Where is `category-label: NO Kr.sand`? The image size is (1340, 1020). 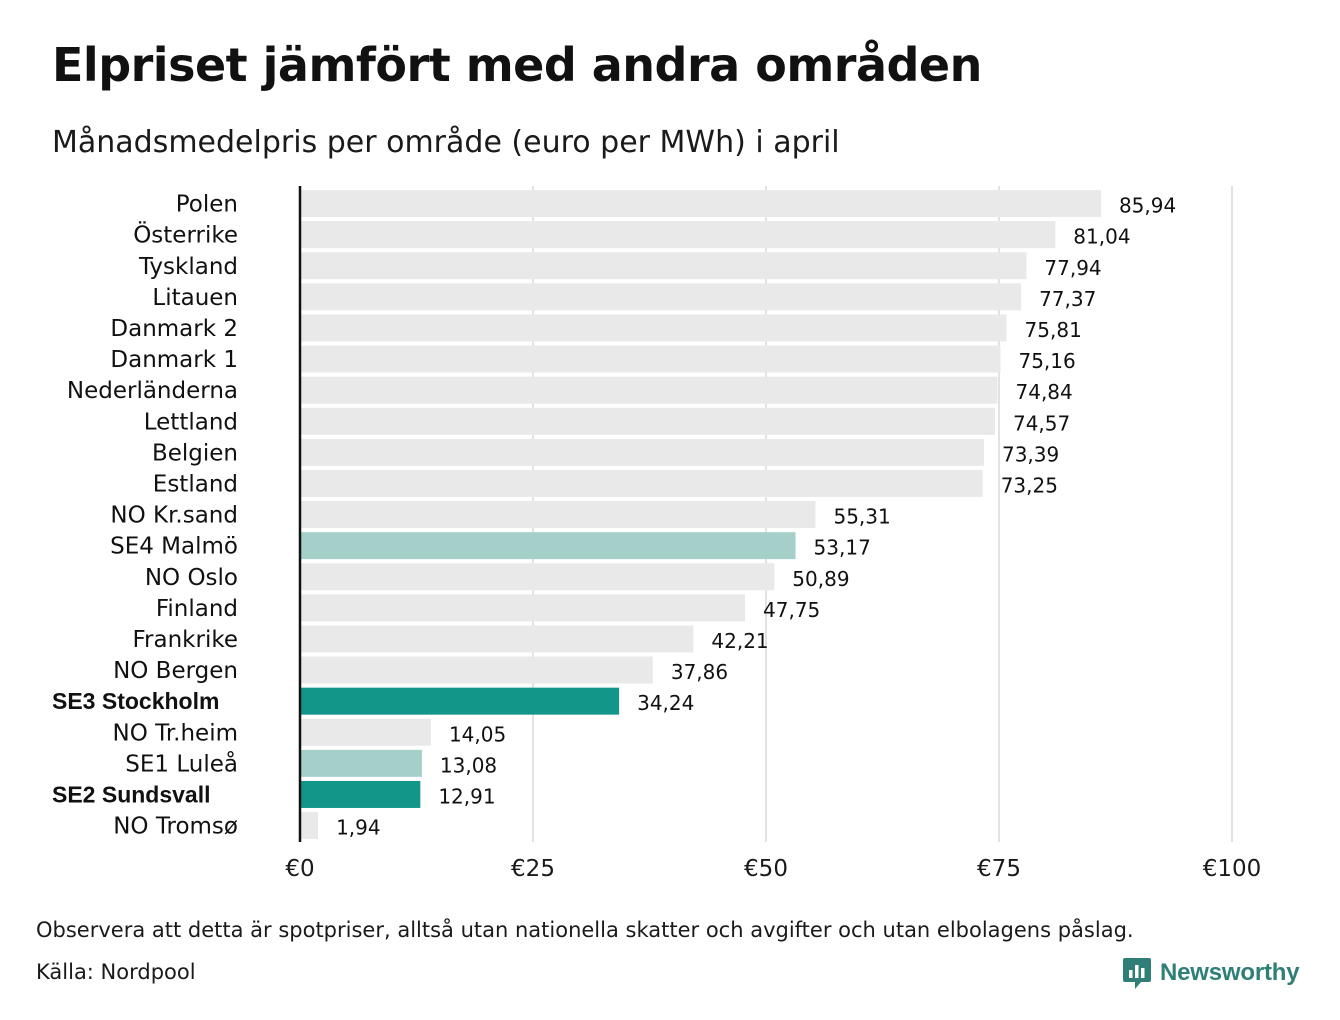
category-label: NO Kr.sand is located at coordinates (174, 516).